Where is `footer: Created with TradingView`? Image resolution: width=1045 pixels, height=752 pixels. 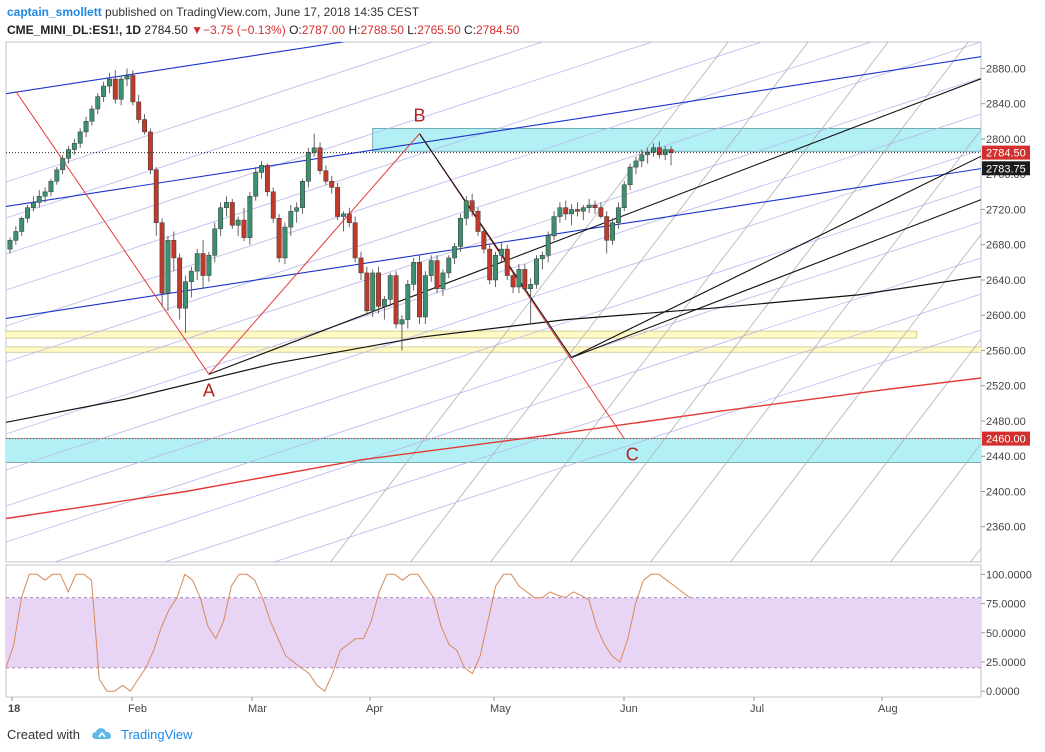 footer: Created with TradingView is located at coordinates (100, 735).